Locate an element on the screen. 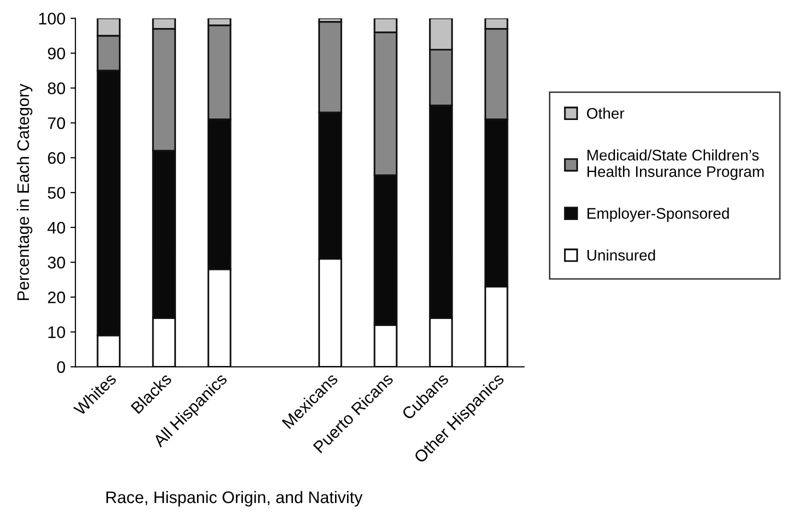 This screenshot has width=794, height=524. y-tick-label: 80 is located at coordinates (57, 88).